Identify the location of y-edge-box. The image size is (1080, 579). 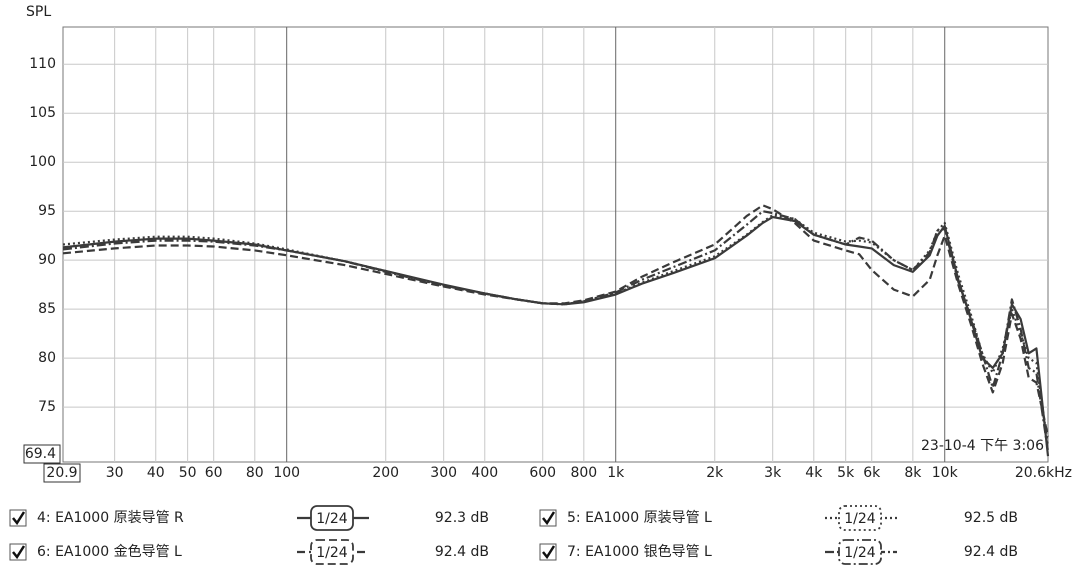
(42, 454).